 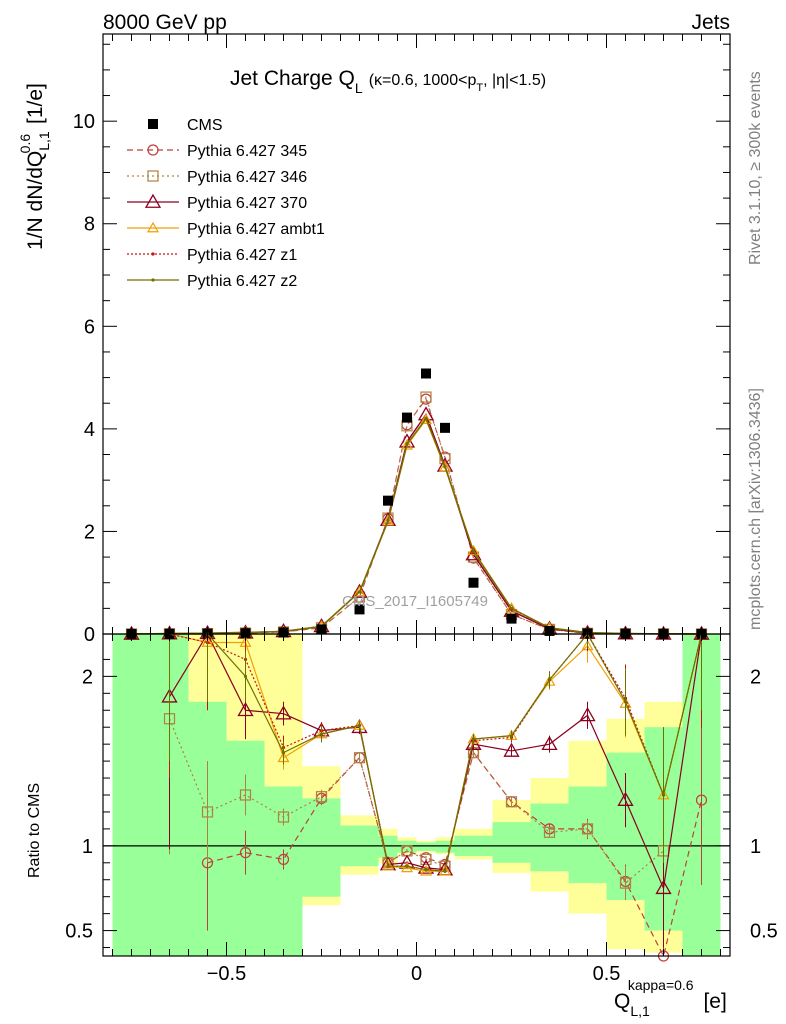 I want to click on mcplots-label: mcplots.cern.ch [arXiv:1306.3436], so click(x=755, y=509).